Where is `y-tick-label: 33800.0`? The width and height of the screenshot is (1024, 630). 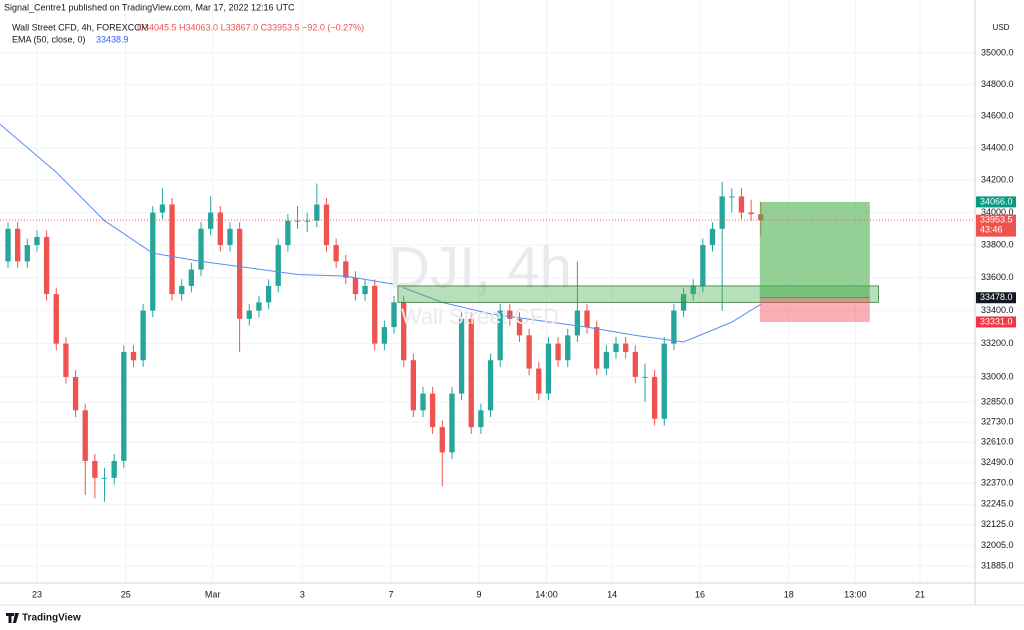 y-tick-label: 33800.0 is located at coordinates (997, 244).